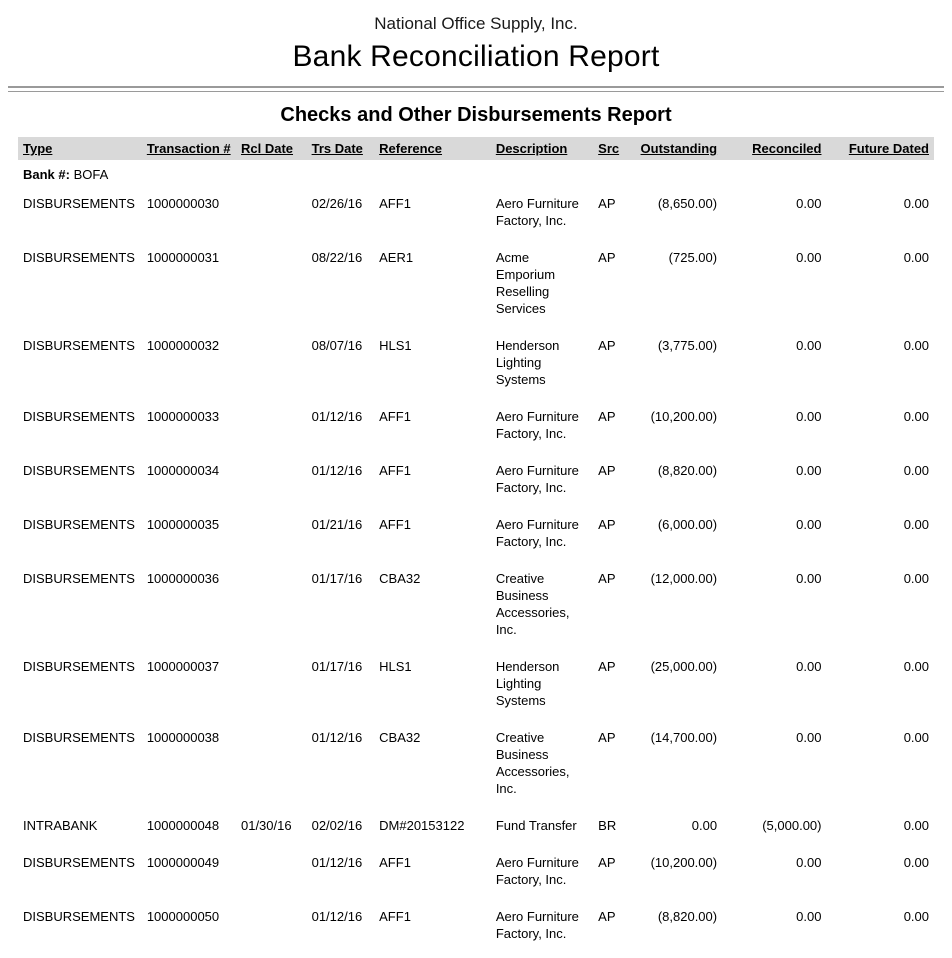 The image size is (952, 958). What do you see at coordinates (525, 283) in the screenshot?
I see `cell-description: Acme Emporium Reselling Services` at bounding box center [525, 283].